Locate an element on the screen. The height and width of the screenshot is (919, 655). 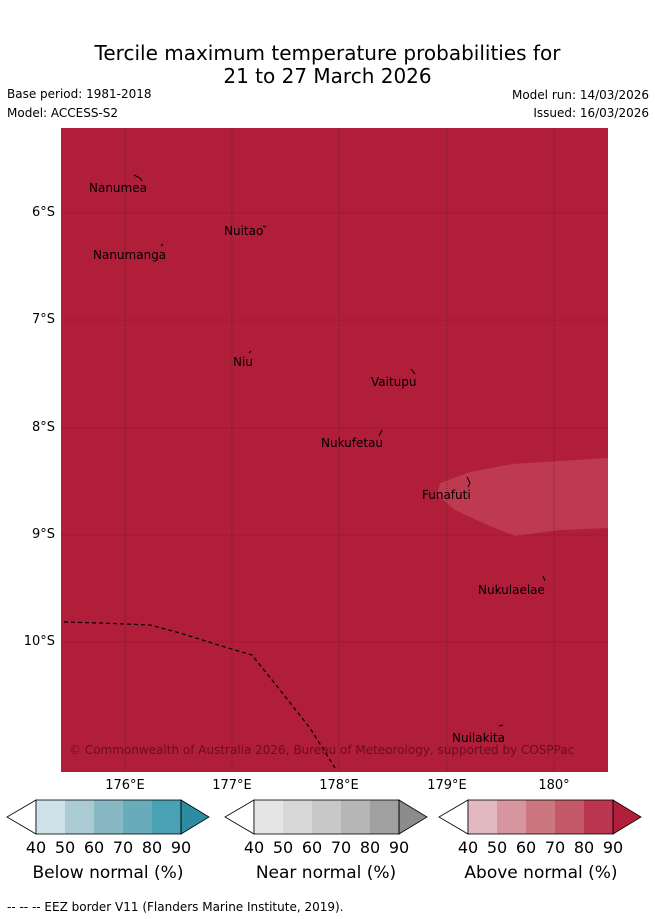
colorbar-above-frame is located at coordinates (540, 817).